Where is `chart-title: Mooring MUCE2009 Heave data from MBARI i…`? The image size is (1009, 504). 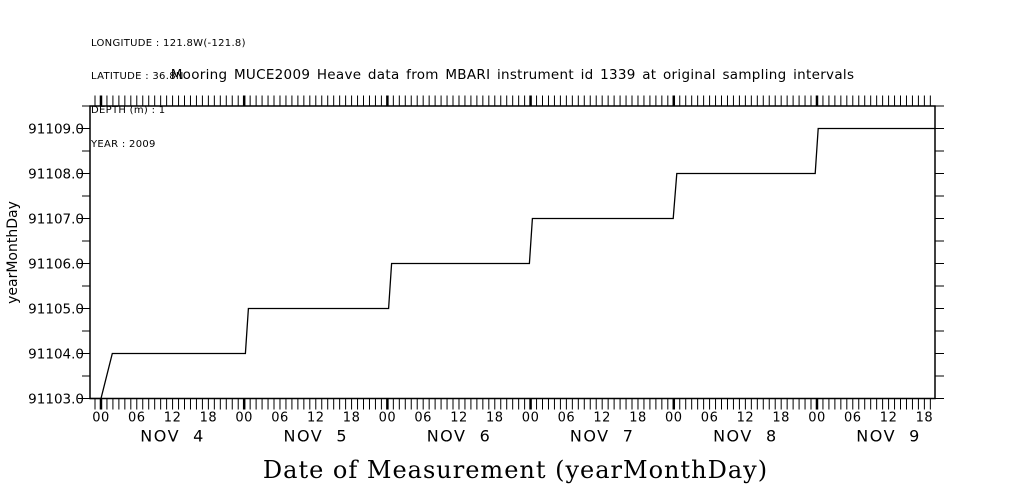 chart-title: Mooring MUCE2009 Heave data from MBARI i… is located at coordinates (512, 75).